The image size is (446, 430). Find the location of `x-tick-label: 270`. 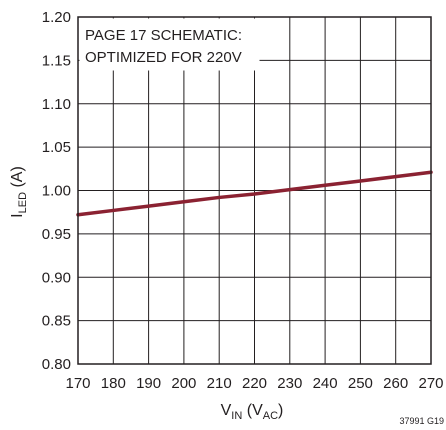

x-tick-label: 270 is located at coordinates (430, 383).